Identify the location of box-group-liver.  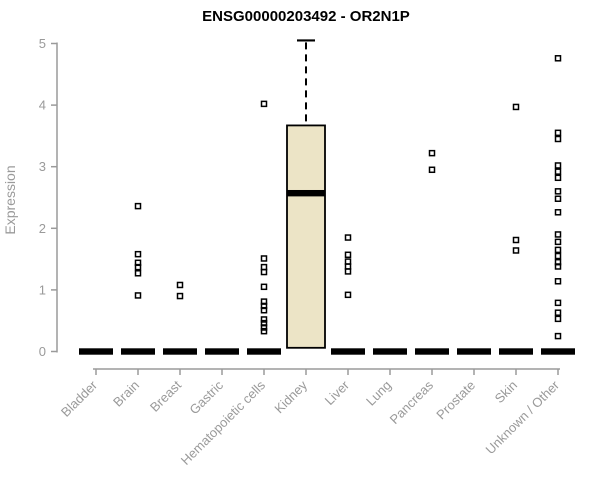
(348, 294).